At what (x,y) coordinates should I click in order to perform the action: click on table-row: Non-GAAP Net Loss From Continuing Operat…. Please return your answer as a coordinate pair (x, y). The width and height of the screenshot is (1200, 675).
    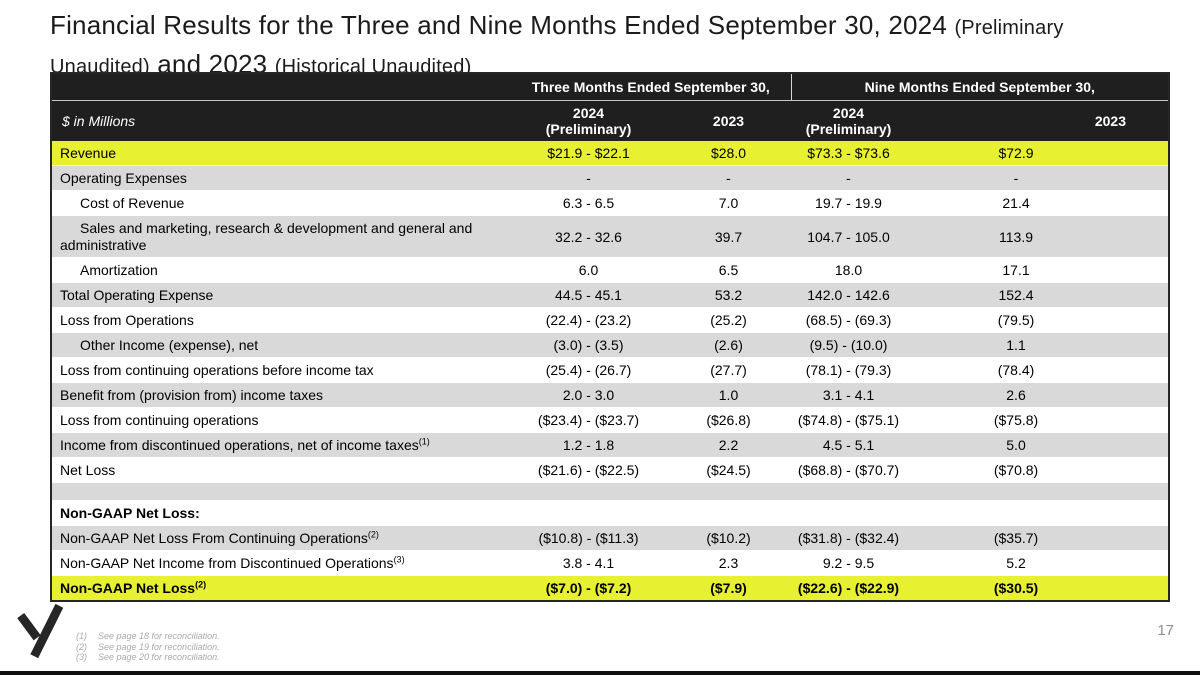
    Looking at the image, I should click on (610, 538).